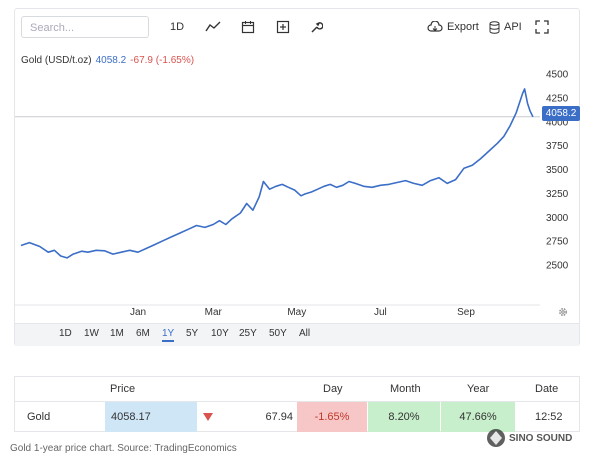 This screenshot has width=591, height=457. Describe the element at coordinates (478, 389) in the screenshot. I see `header-year: Year` at that location.